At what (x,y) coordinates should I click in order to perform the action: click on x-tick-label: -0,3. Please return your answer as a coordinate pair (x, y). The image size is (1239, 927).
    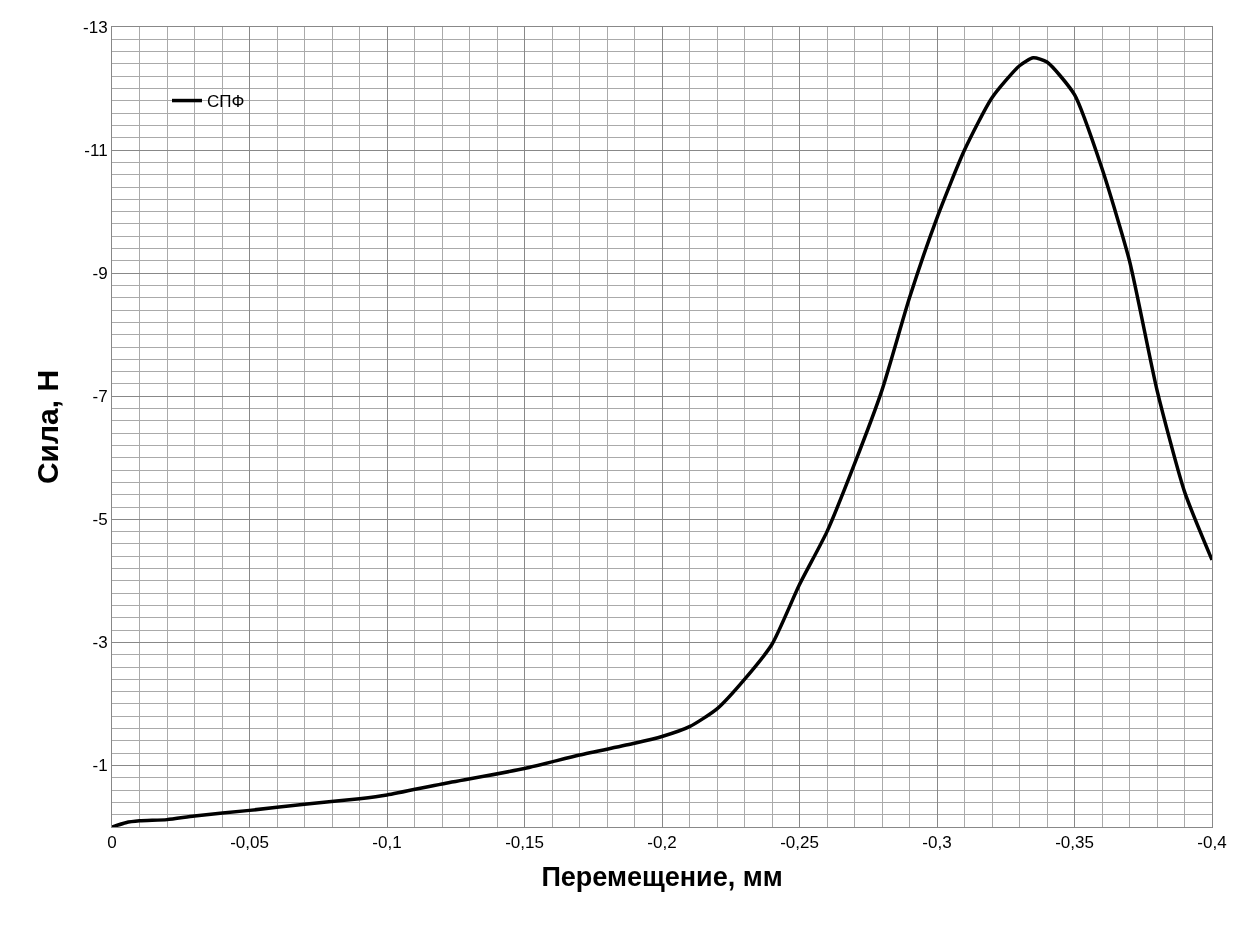
    Looking at the image, I should click on (937, 843).